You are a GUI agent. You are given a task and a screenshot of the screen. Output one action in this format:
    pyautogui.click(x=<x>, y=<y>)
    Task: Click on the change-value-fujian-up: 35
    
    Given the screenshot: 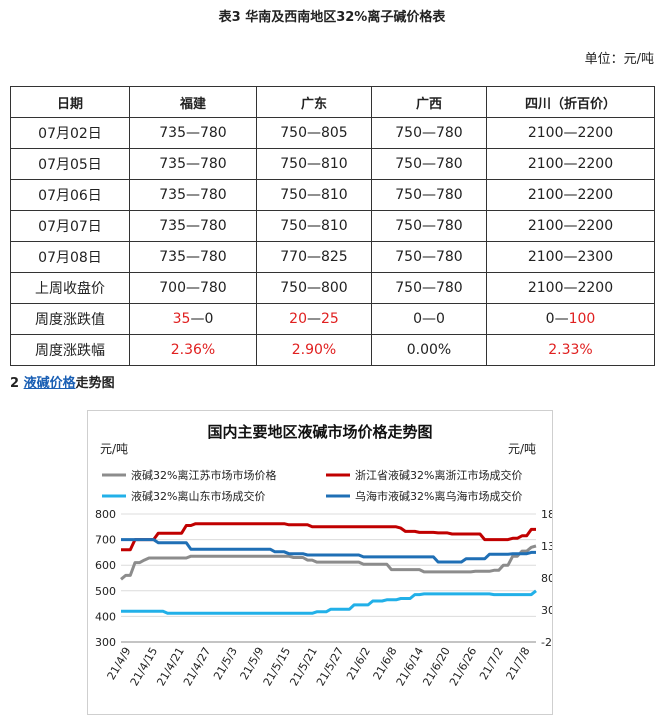 What is the action you would take?
    pyautogui.click(x=181, y=319)
    